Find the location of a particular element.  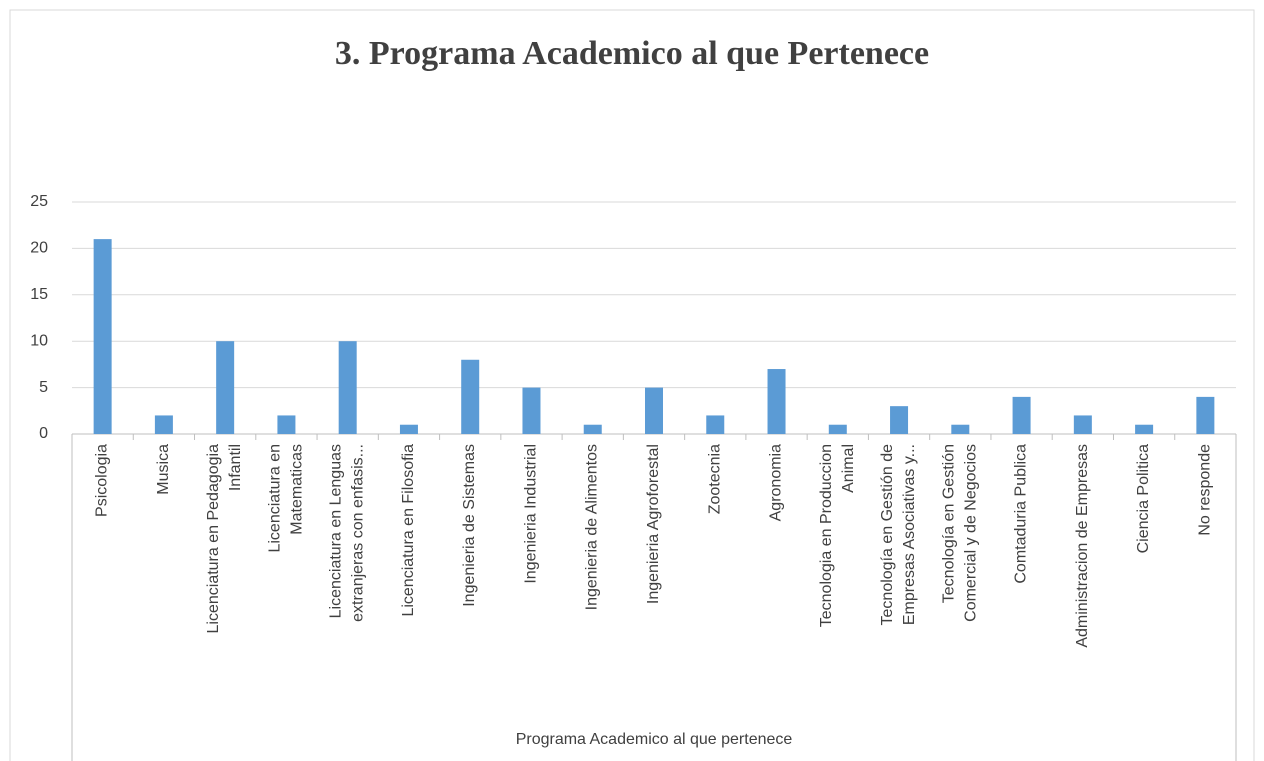

x-tick-label: Licenciatura en Pedagogia Infantil is located at coordinates (224, 539).